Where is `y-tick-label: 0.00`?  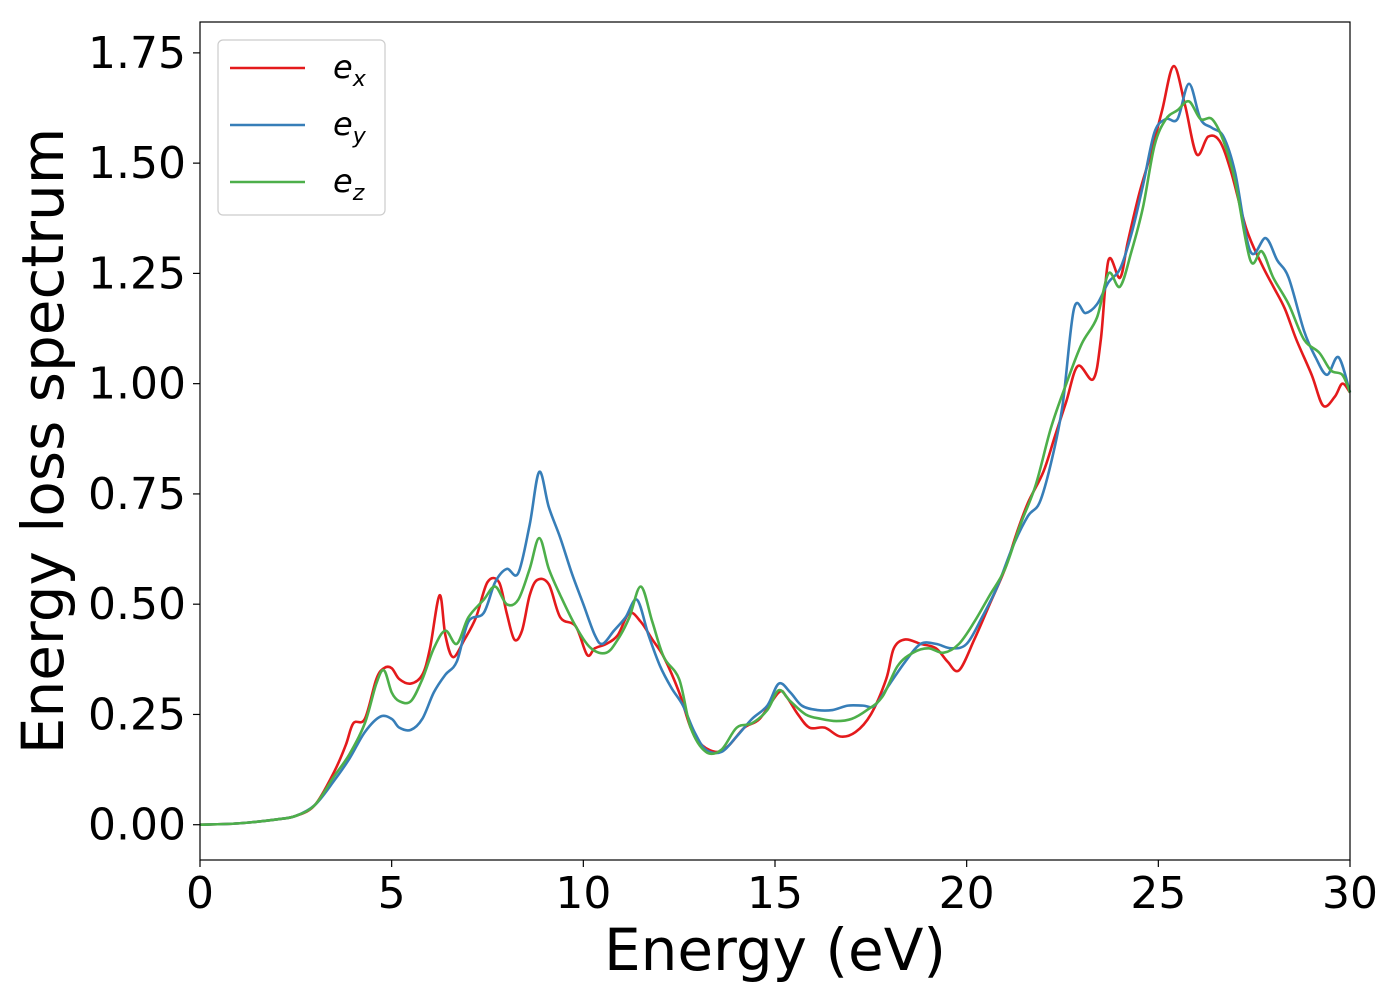
y-tick-label: 0.00 is located at coordinates (137, 825).